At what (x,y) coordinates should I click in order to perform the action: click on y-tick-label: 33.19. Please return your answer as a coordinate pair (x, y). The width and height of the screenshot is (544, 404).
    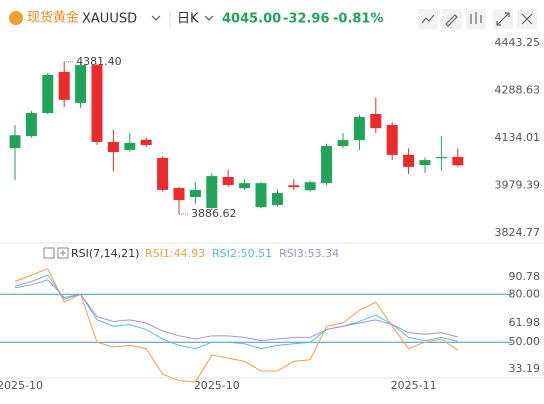
    Looking at the image, I should click on (525, 368).